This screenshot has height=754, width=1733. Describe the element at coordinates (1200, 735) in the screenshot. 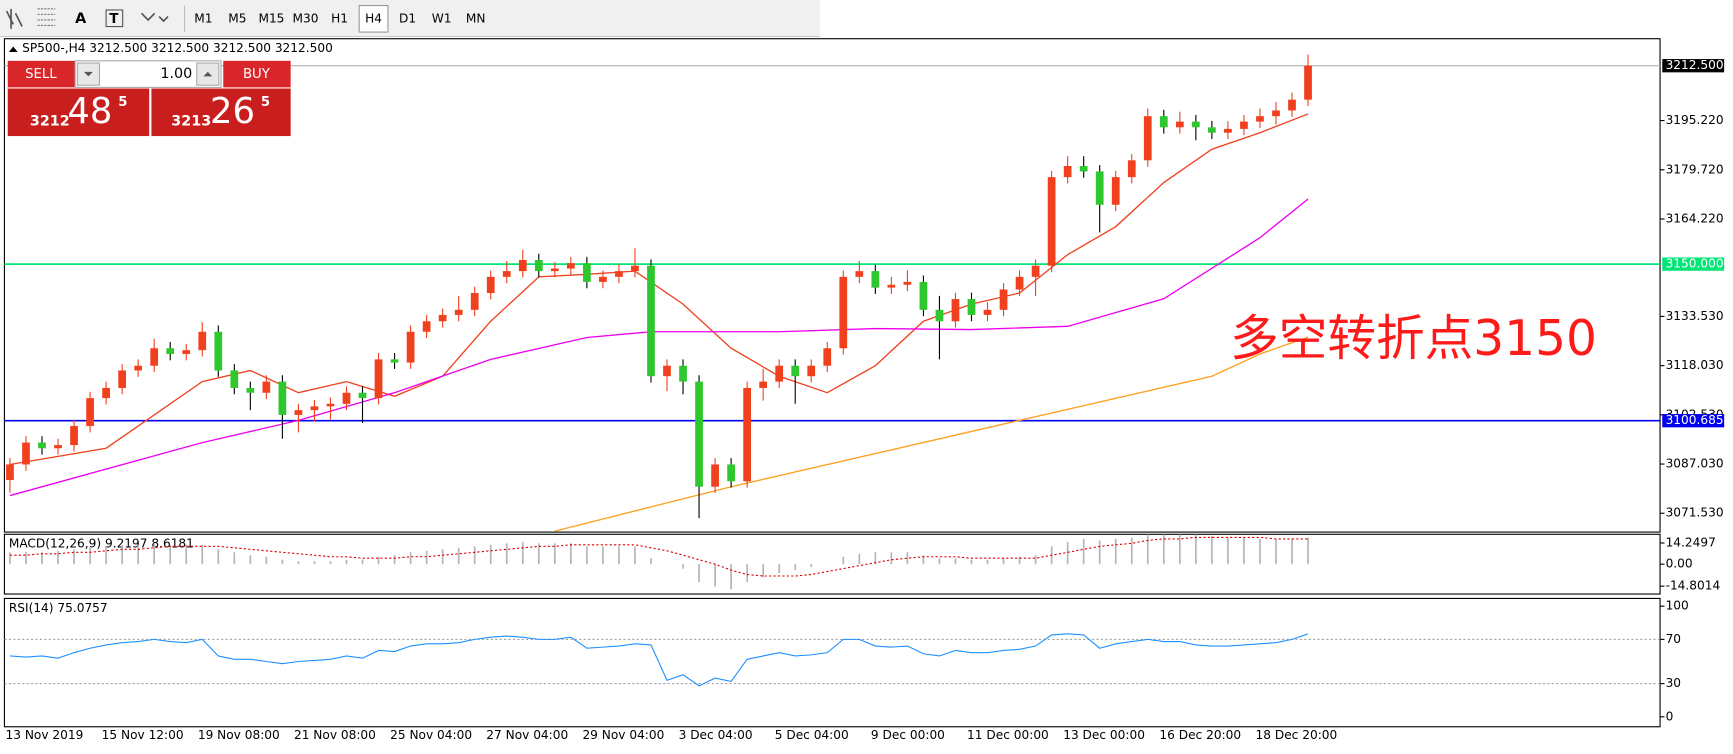

I see `x-tick-label: 16 Dec 20:00` at that location.